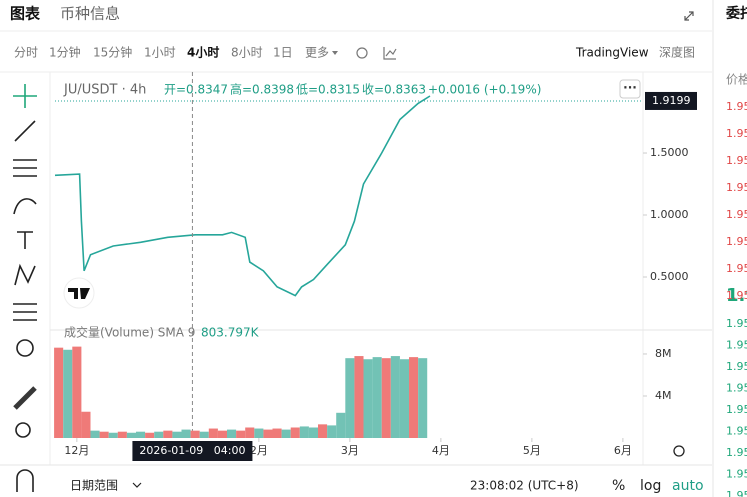 Image resolution: width=747 pixels, height=497 pixels. Describe the element at coordinates (25, 288) in the screenshot. I see `toolbar` at that location.